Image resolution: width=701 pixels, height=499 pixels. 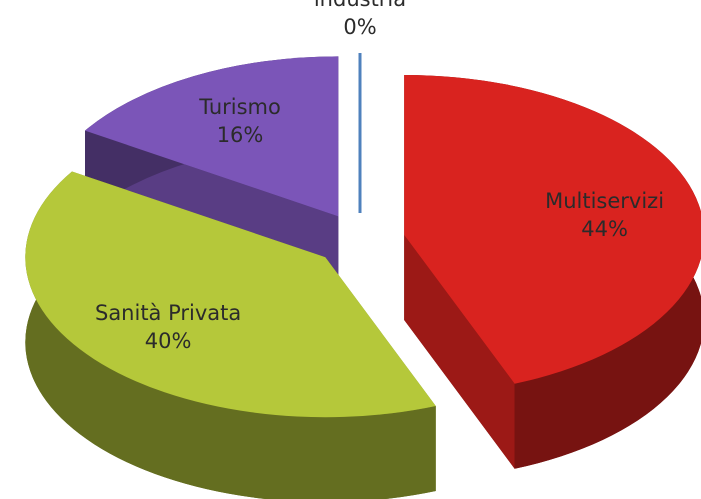 I want to click on category-label: Turismo, so click(x=240, y=106).